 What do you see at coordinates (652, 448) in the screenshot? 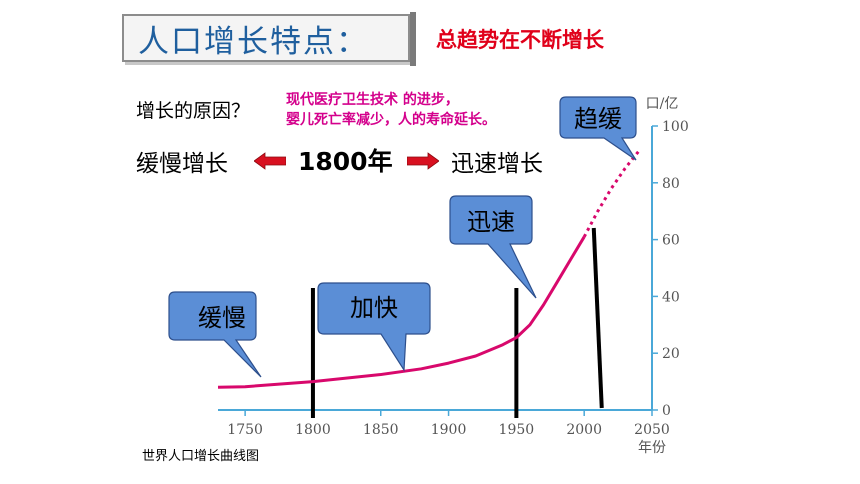
I see `x-axis-label: 年份` at bounding box center [652, 448].